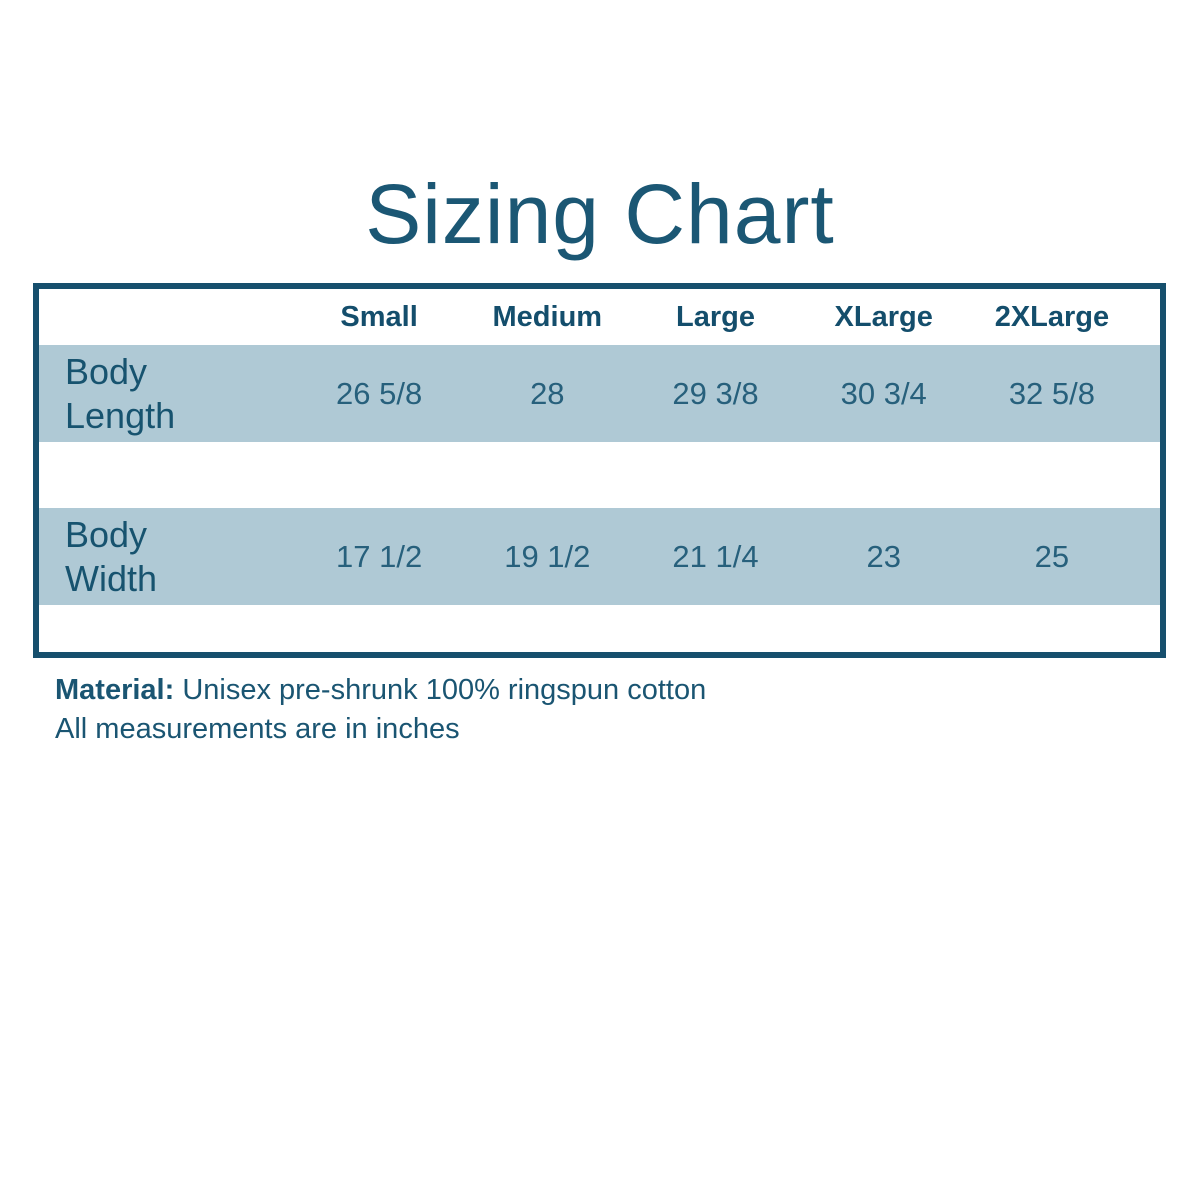  I want to click on page-title: Sizing Chart, so click(600, 214).